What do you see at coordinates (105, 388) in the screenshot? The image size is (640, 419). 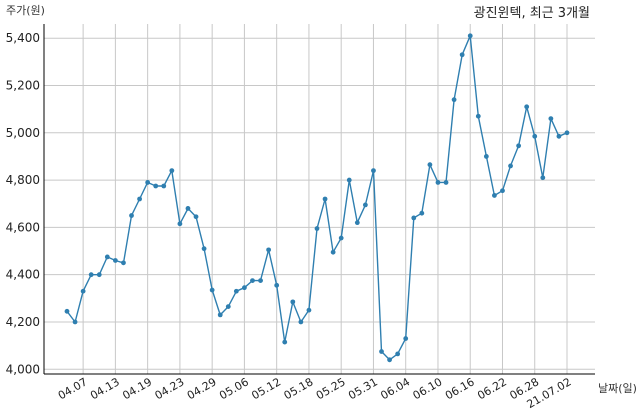 I see `x-tick-label: 04.13` at bounding box center [105, 388].